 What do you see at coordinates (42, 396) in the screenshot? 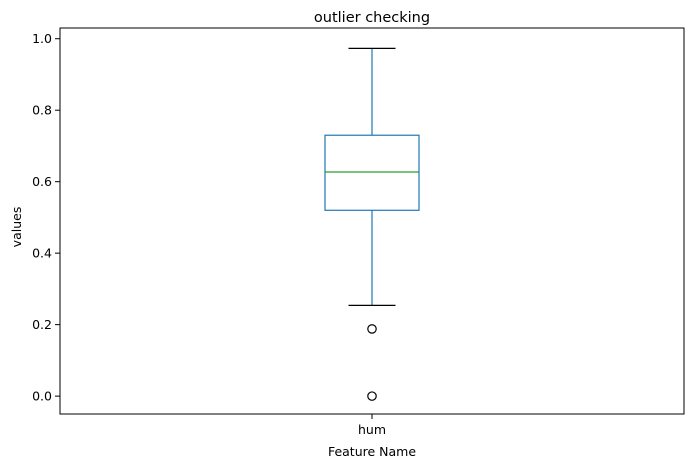
I see `y-tick-label: 0.0` at bounding box center [42, 396].